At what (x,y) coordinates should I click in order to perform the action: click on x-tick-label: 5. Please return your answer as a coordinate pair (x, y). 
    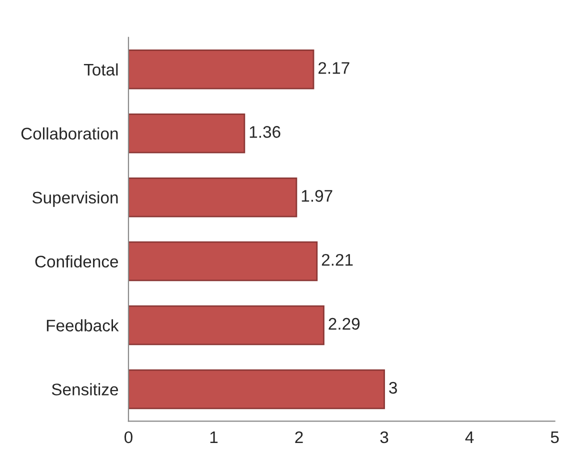
    Looking at the image, I should click on (554, 438).